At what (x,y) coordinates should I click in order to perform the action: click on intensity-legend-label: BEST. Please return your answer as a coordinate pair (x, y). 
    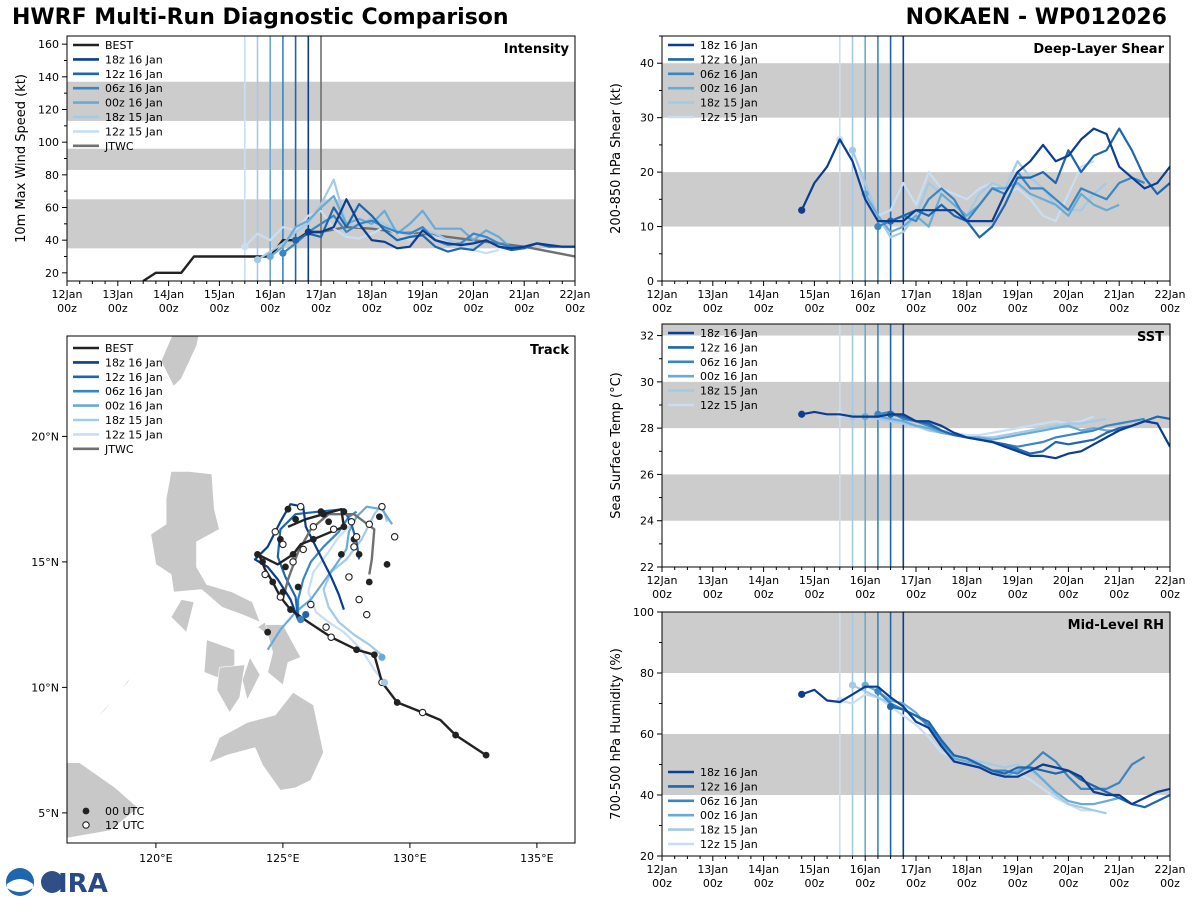
    Looking at the image, I should click on (119, 45).